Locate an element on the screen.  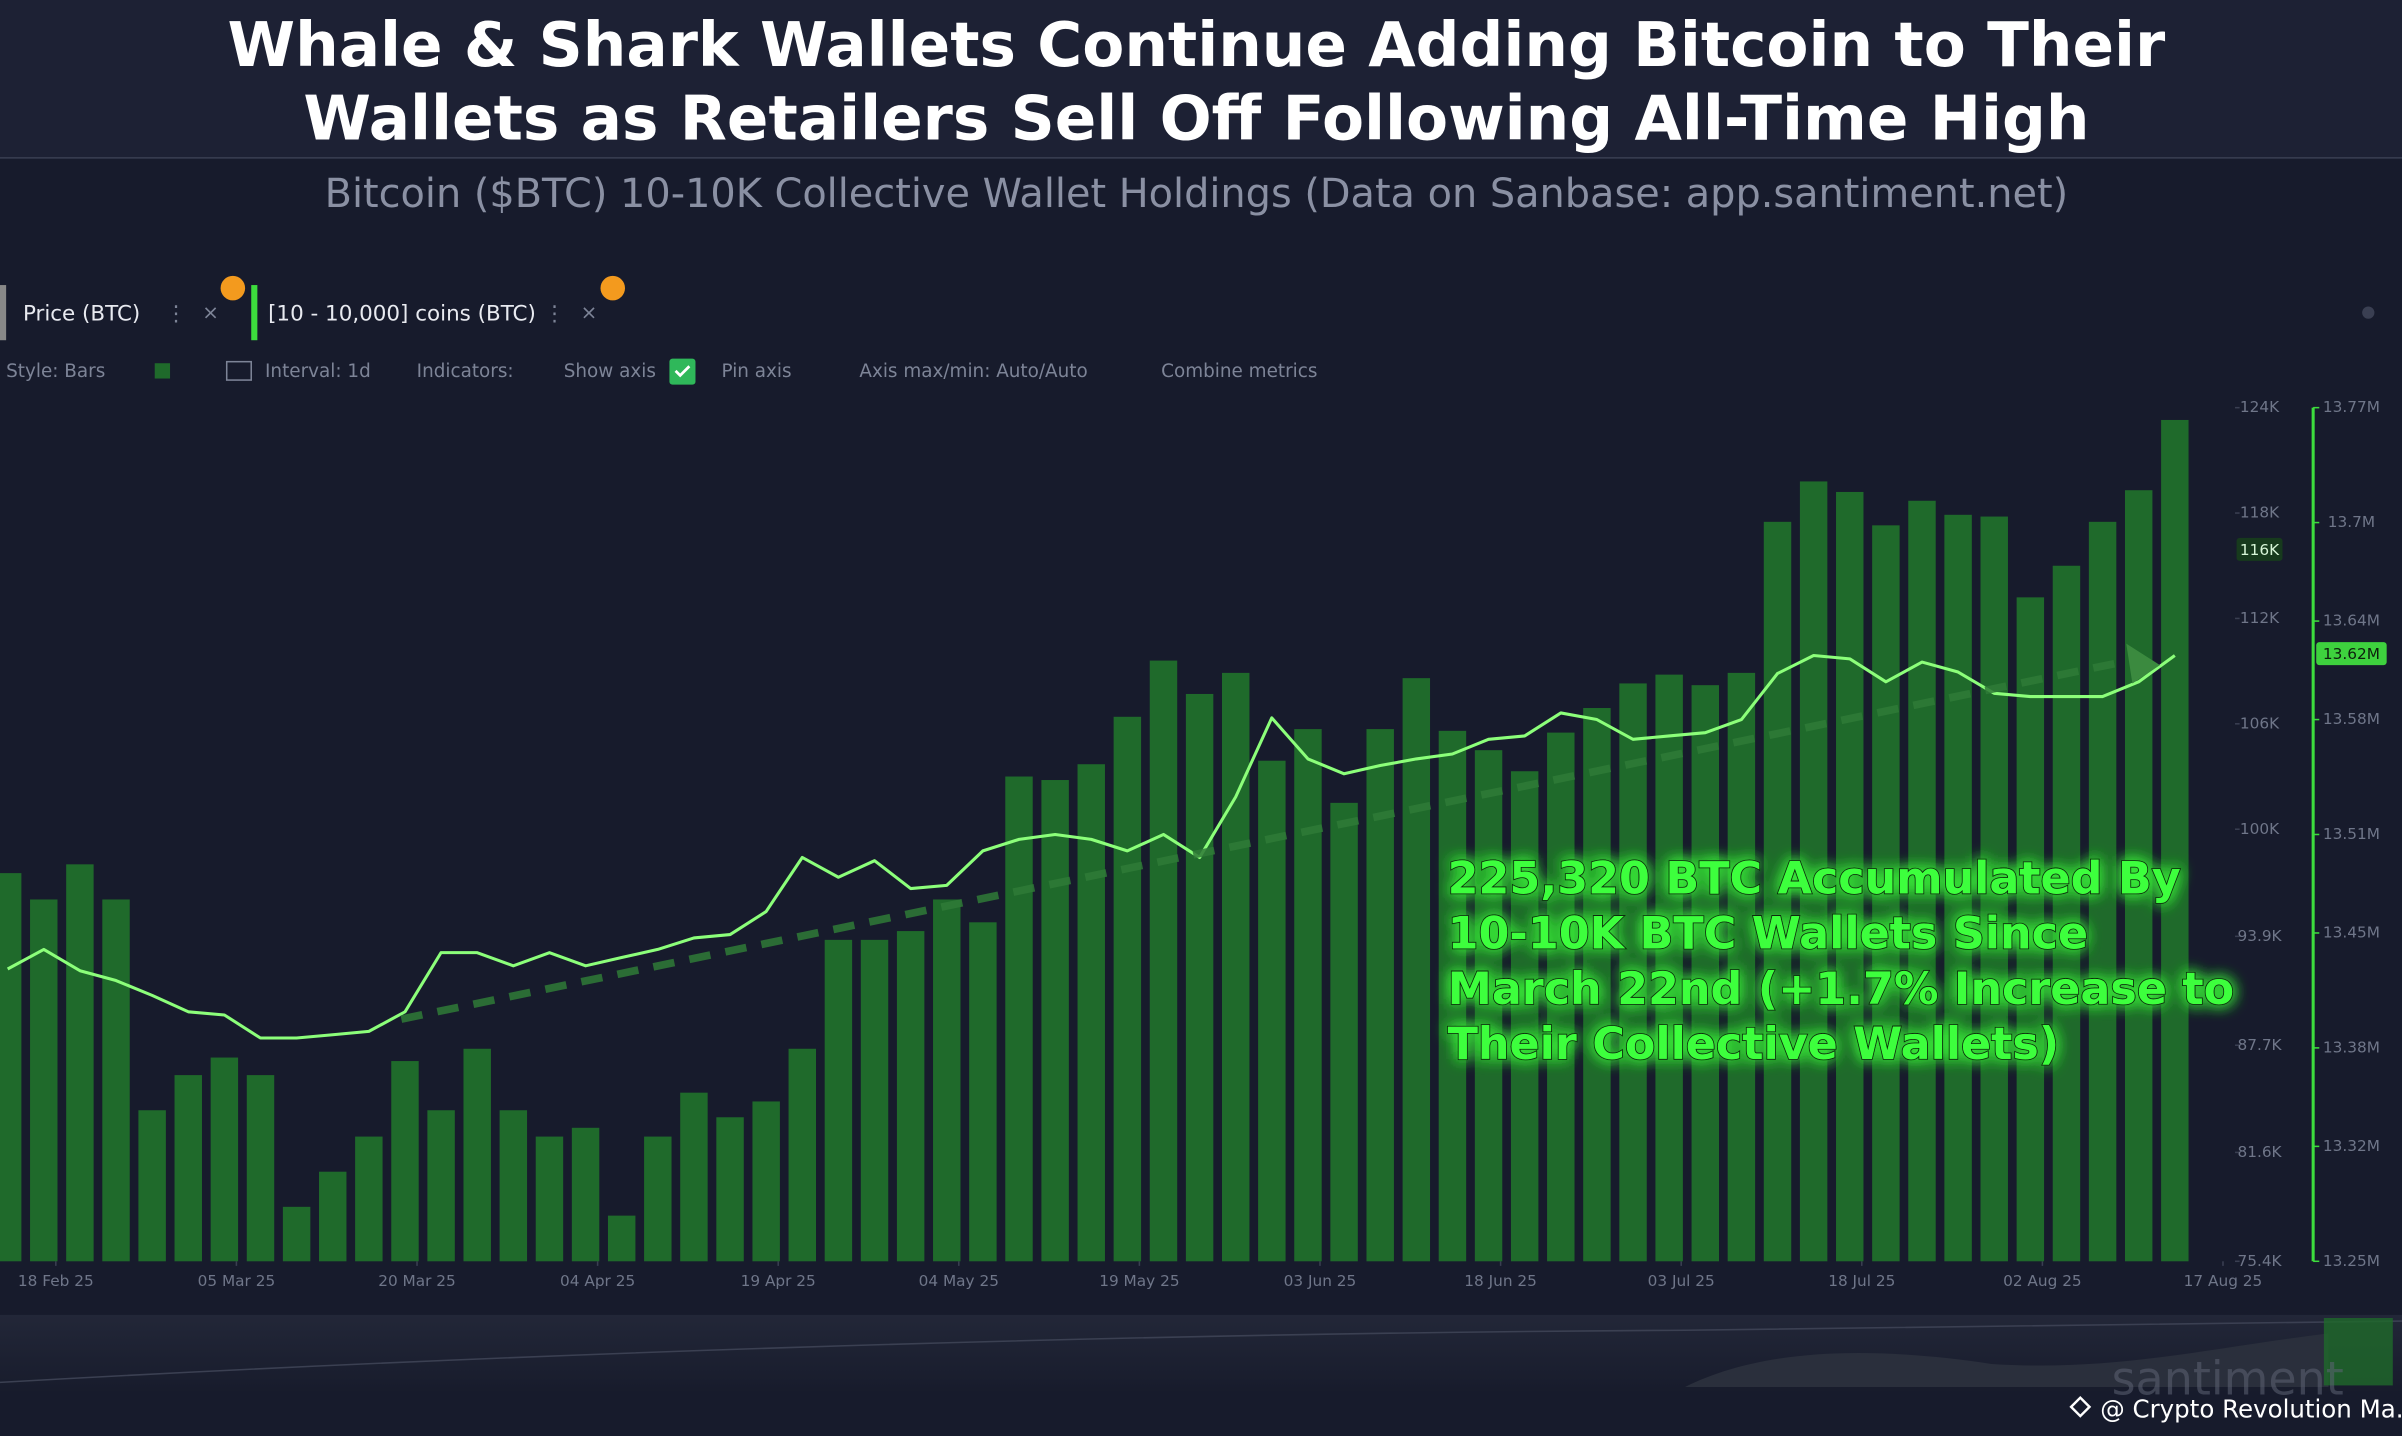
toolbar-style: Style: Bars is located at coordinates (55, 371).